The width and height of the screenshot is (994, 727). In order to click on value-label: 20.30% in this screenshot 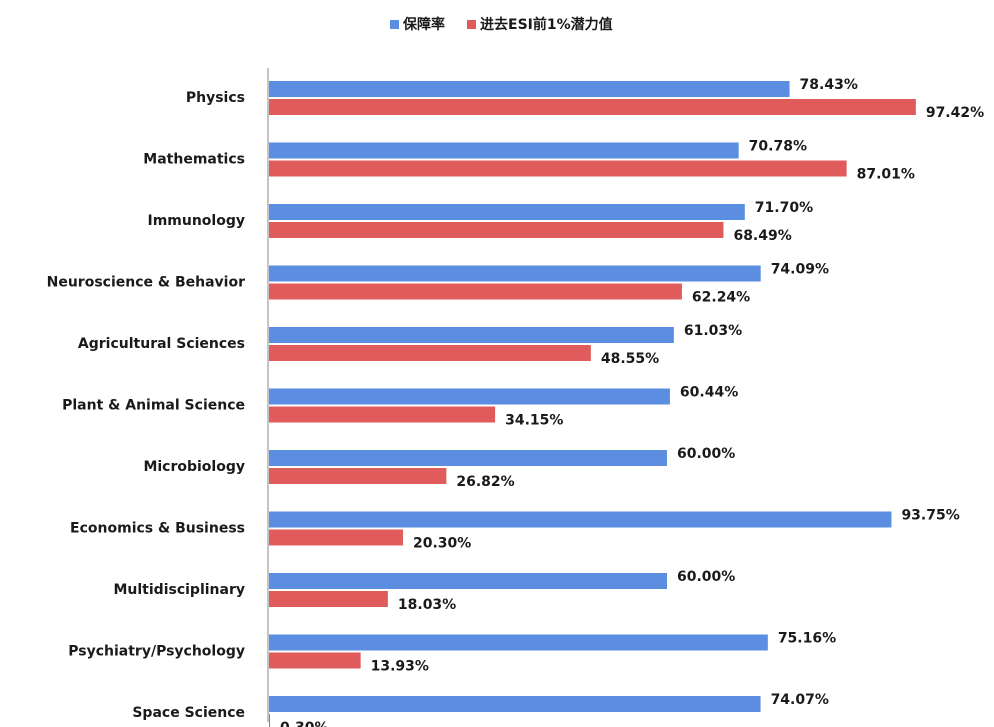, I will do `click(442, 544)`.